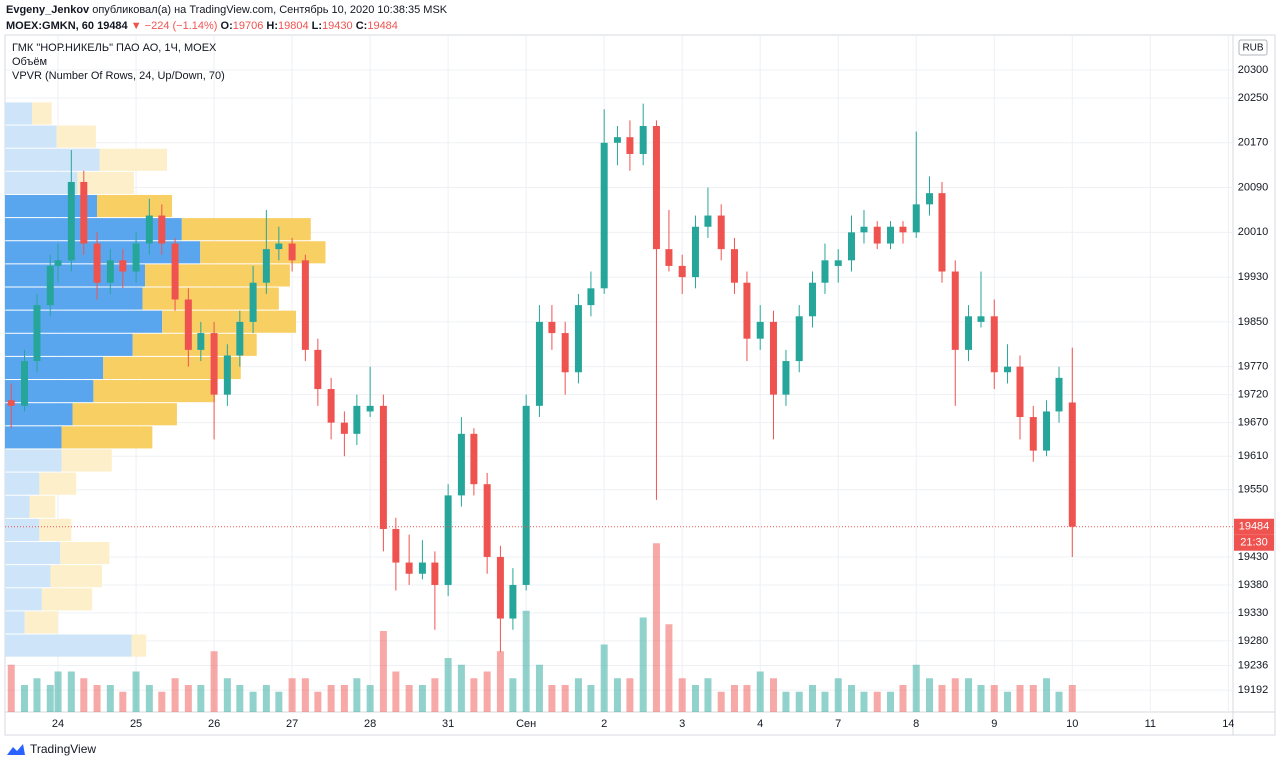 Image resolution: width=1280 pixels, height=766 pixels. What do you see at coordinates (1253, 690) in the screenshot?
I see `y-tick-label: 19192` at bounding box center [1253, 690].